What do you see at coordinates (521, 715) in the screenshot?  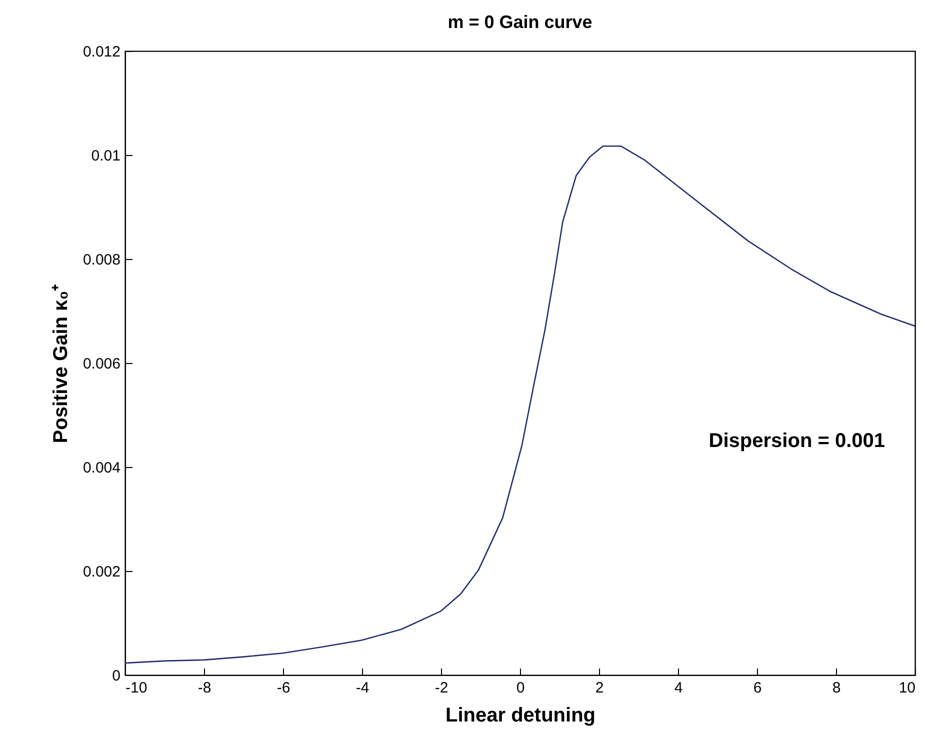 I see `x-axis-title: Linear detuning` at bounding box center [521, 715].